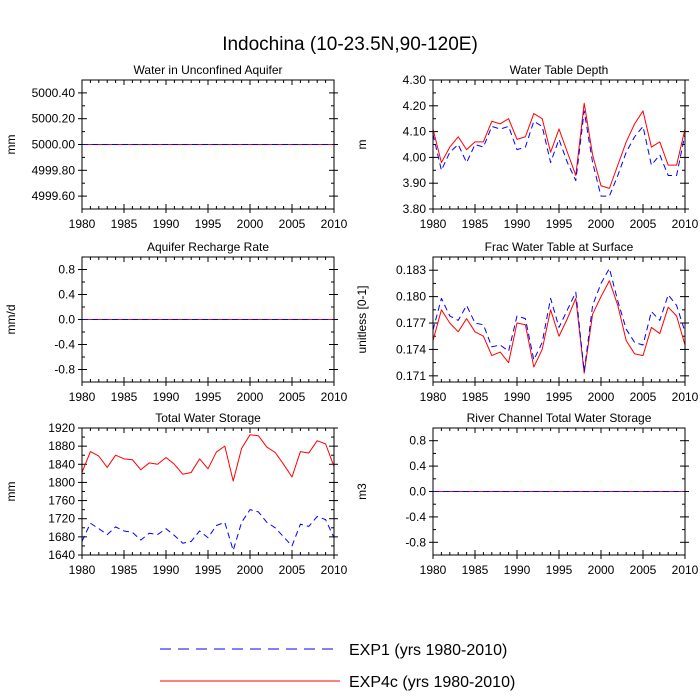 The image size is (700, 700). What do you see at coordinates (559, 418) in the screenshot?
I see `panel-title: River Channel Total Water Storage` at bounding box center [559, 418].